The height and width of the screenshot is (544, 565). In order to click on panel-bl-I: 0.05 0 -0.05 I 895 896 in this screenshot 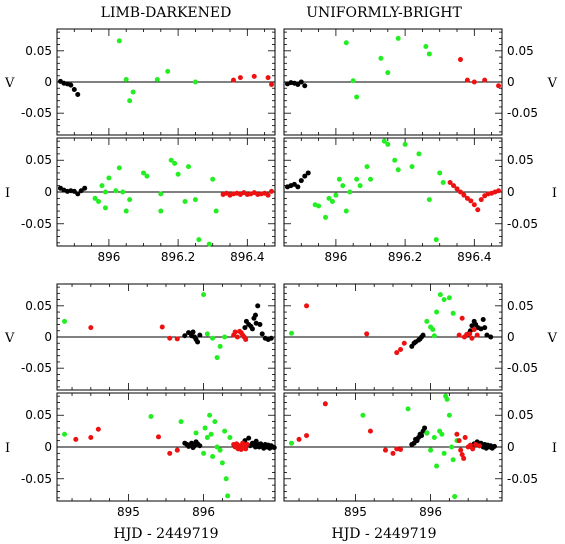, I will do `click(141, 455)`.